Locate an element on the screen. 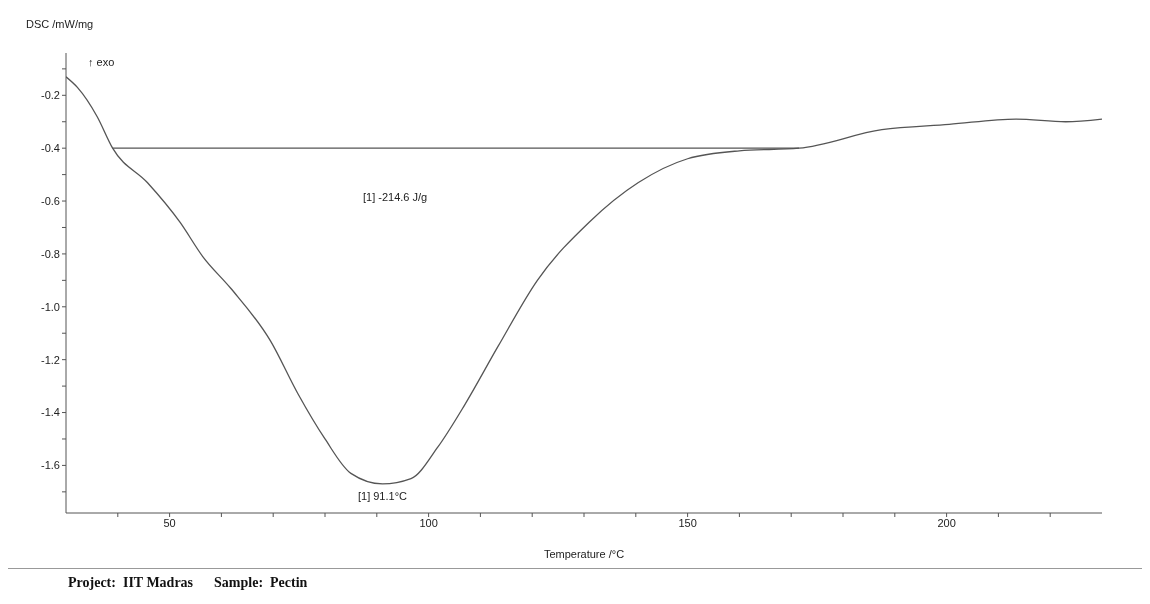 Image resolution: width=1150 pixels, height=604 pixels. annotation: ↑ exo is located at coordinates (101, 62).